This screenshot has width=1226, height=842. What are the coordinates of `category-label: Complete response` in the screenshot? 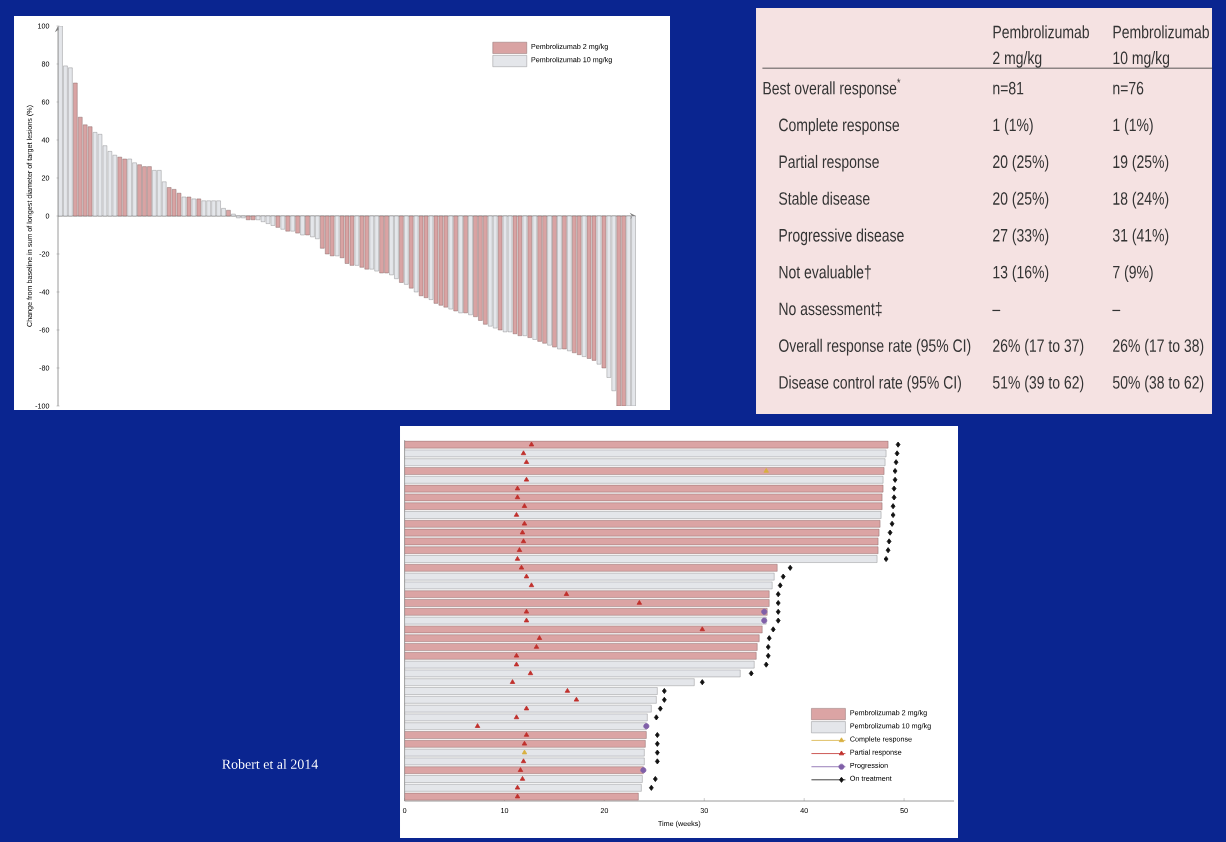 It's located at (839, 126).